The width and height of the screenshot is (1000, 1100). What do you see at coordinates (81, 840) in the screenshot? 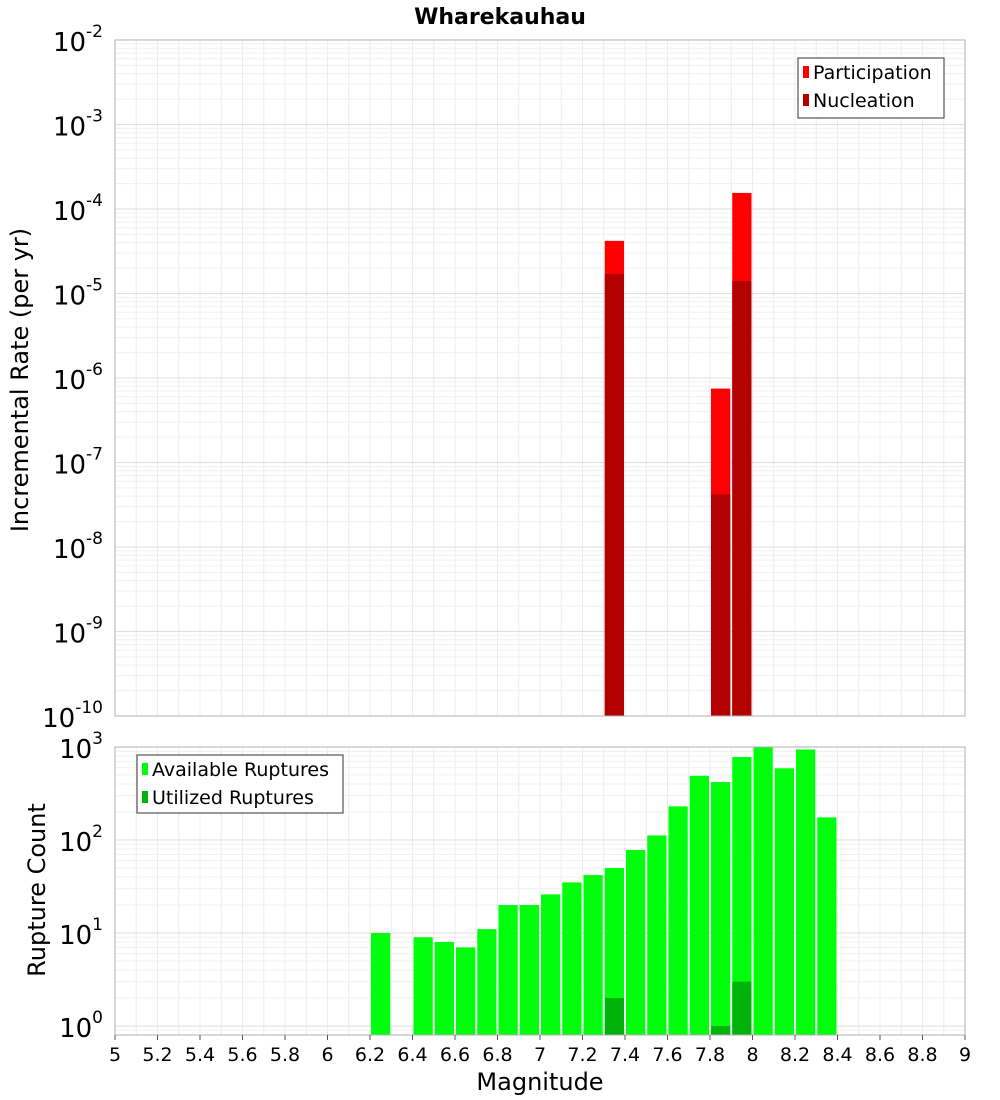
I see `y-tick-label: 10²` at bounding box center [81, 840].